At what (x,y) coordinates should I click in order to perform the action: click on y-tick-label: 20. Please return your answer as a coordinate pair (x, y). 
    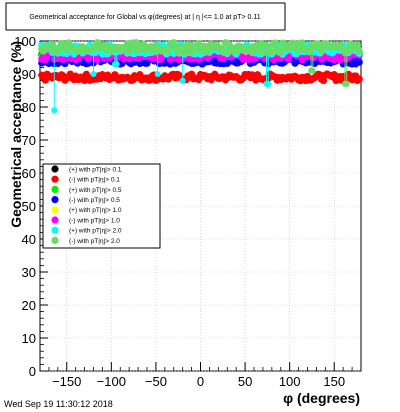
    Looking at the image, I should click on (29, 305).